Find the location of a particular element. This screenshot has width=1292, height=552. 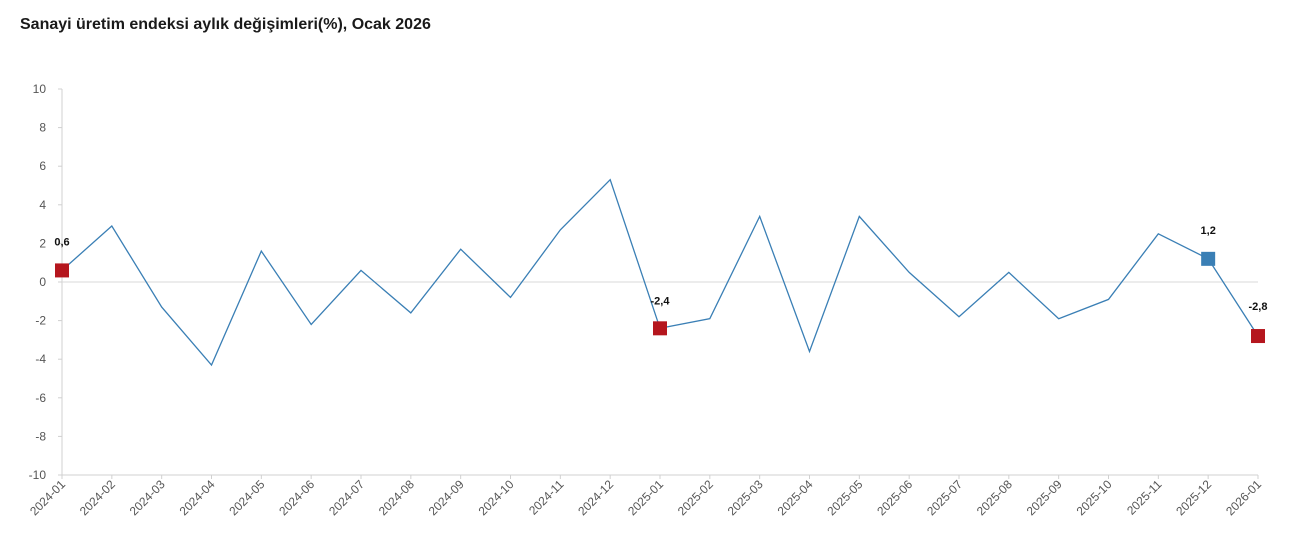

x-tick-label: 2024-12 is located at coordinates (595, 497).